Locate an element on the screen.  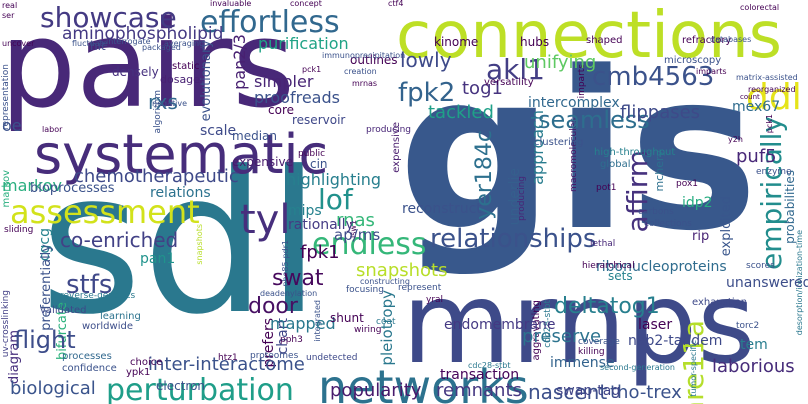
word-negative: ser is located at coordinates (8, 15).